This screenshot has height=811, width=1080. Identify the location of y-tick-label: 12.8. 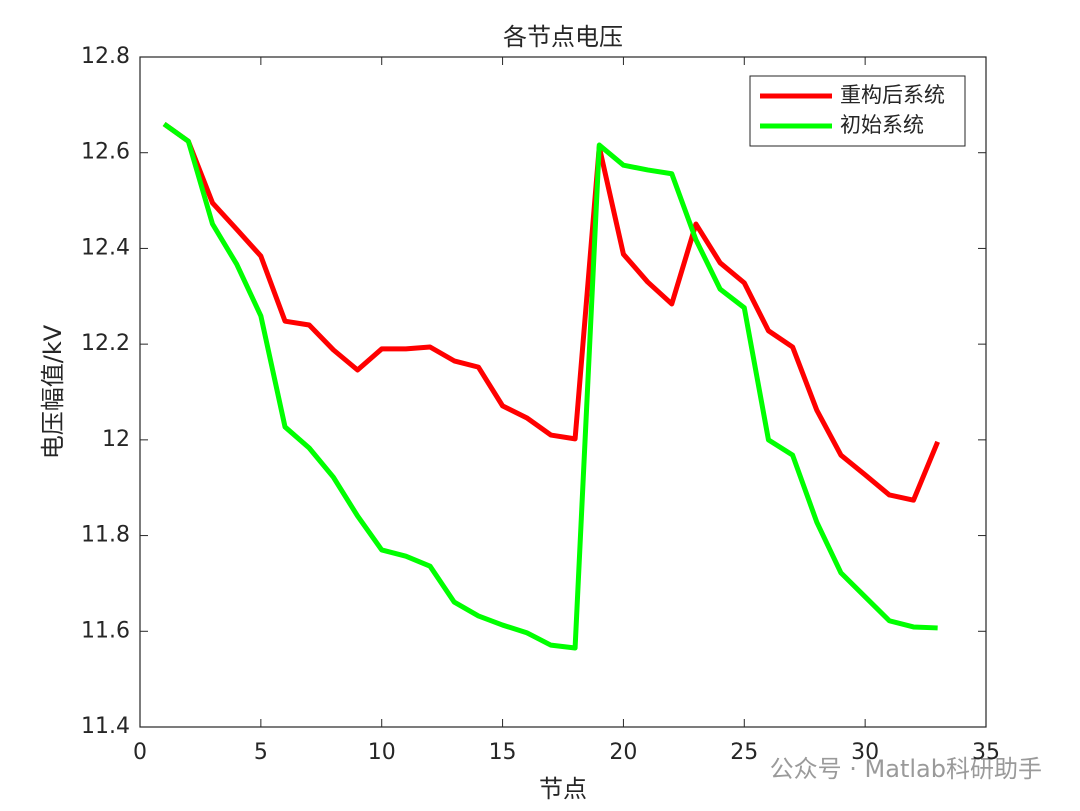
(105, 56).